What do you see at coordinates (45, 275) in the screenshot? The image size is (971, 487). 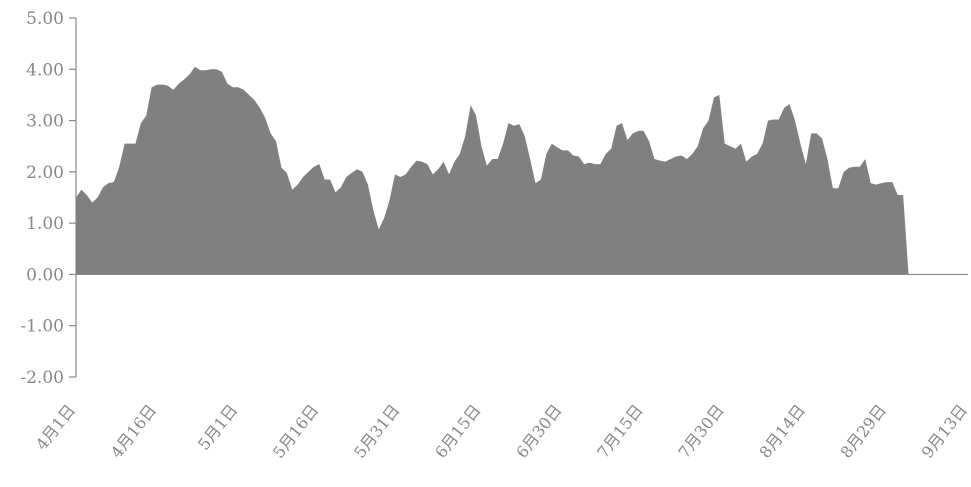 I see `y-tick-label: 0.00` at bounding box center [45, 275].